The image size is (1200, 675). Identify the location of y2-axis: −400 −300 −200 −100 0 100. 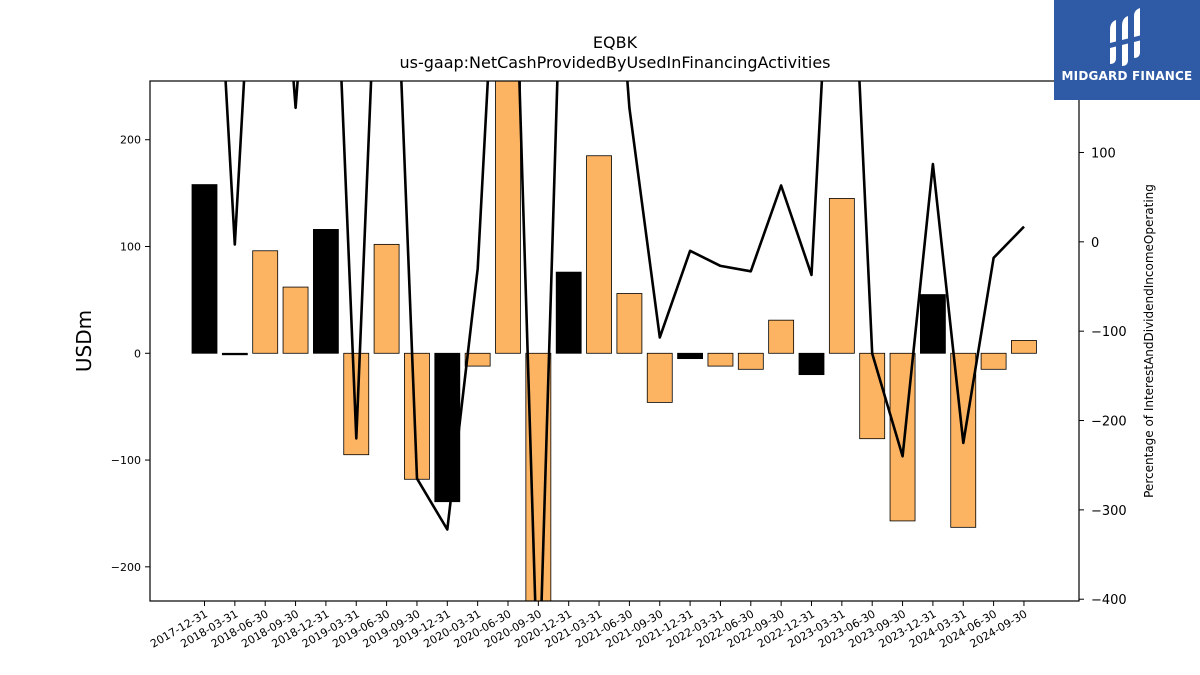
(1103, 377).